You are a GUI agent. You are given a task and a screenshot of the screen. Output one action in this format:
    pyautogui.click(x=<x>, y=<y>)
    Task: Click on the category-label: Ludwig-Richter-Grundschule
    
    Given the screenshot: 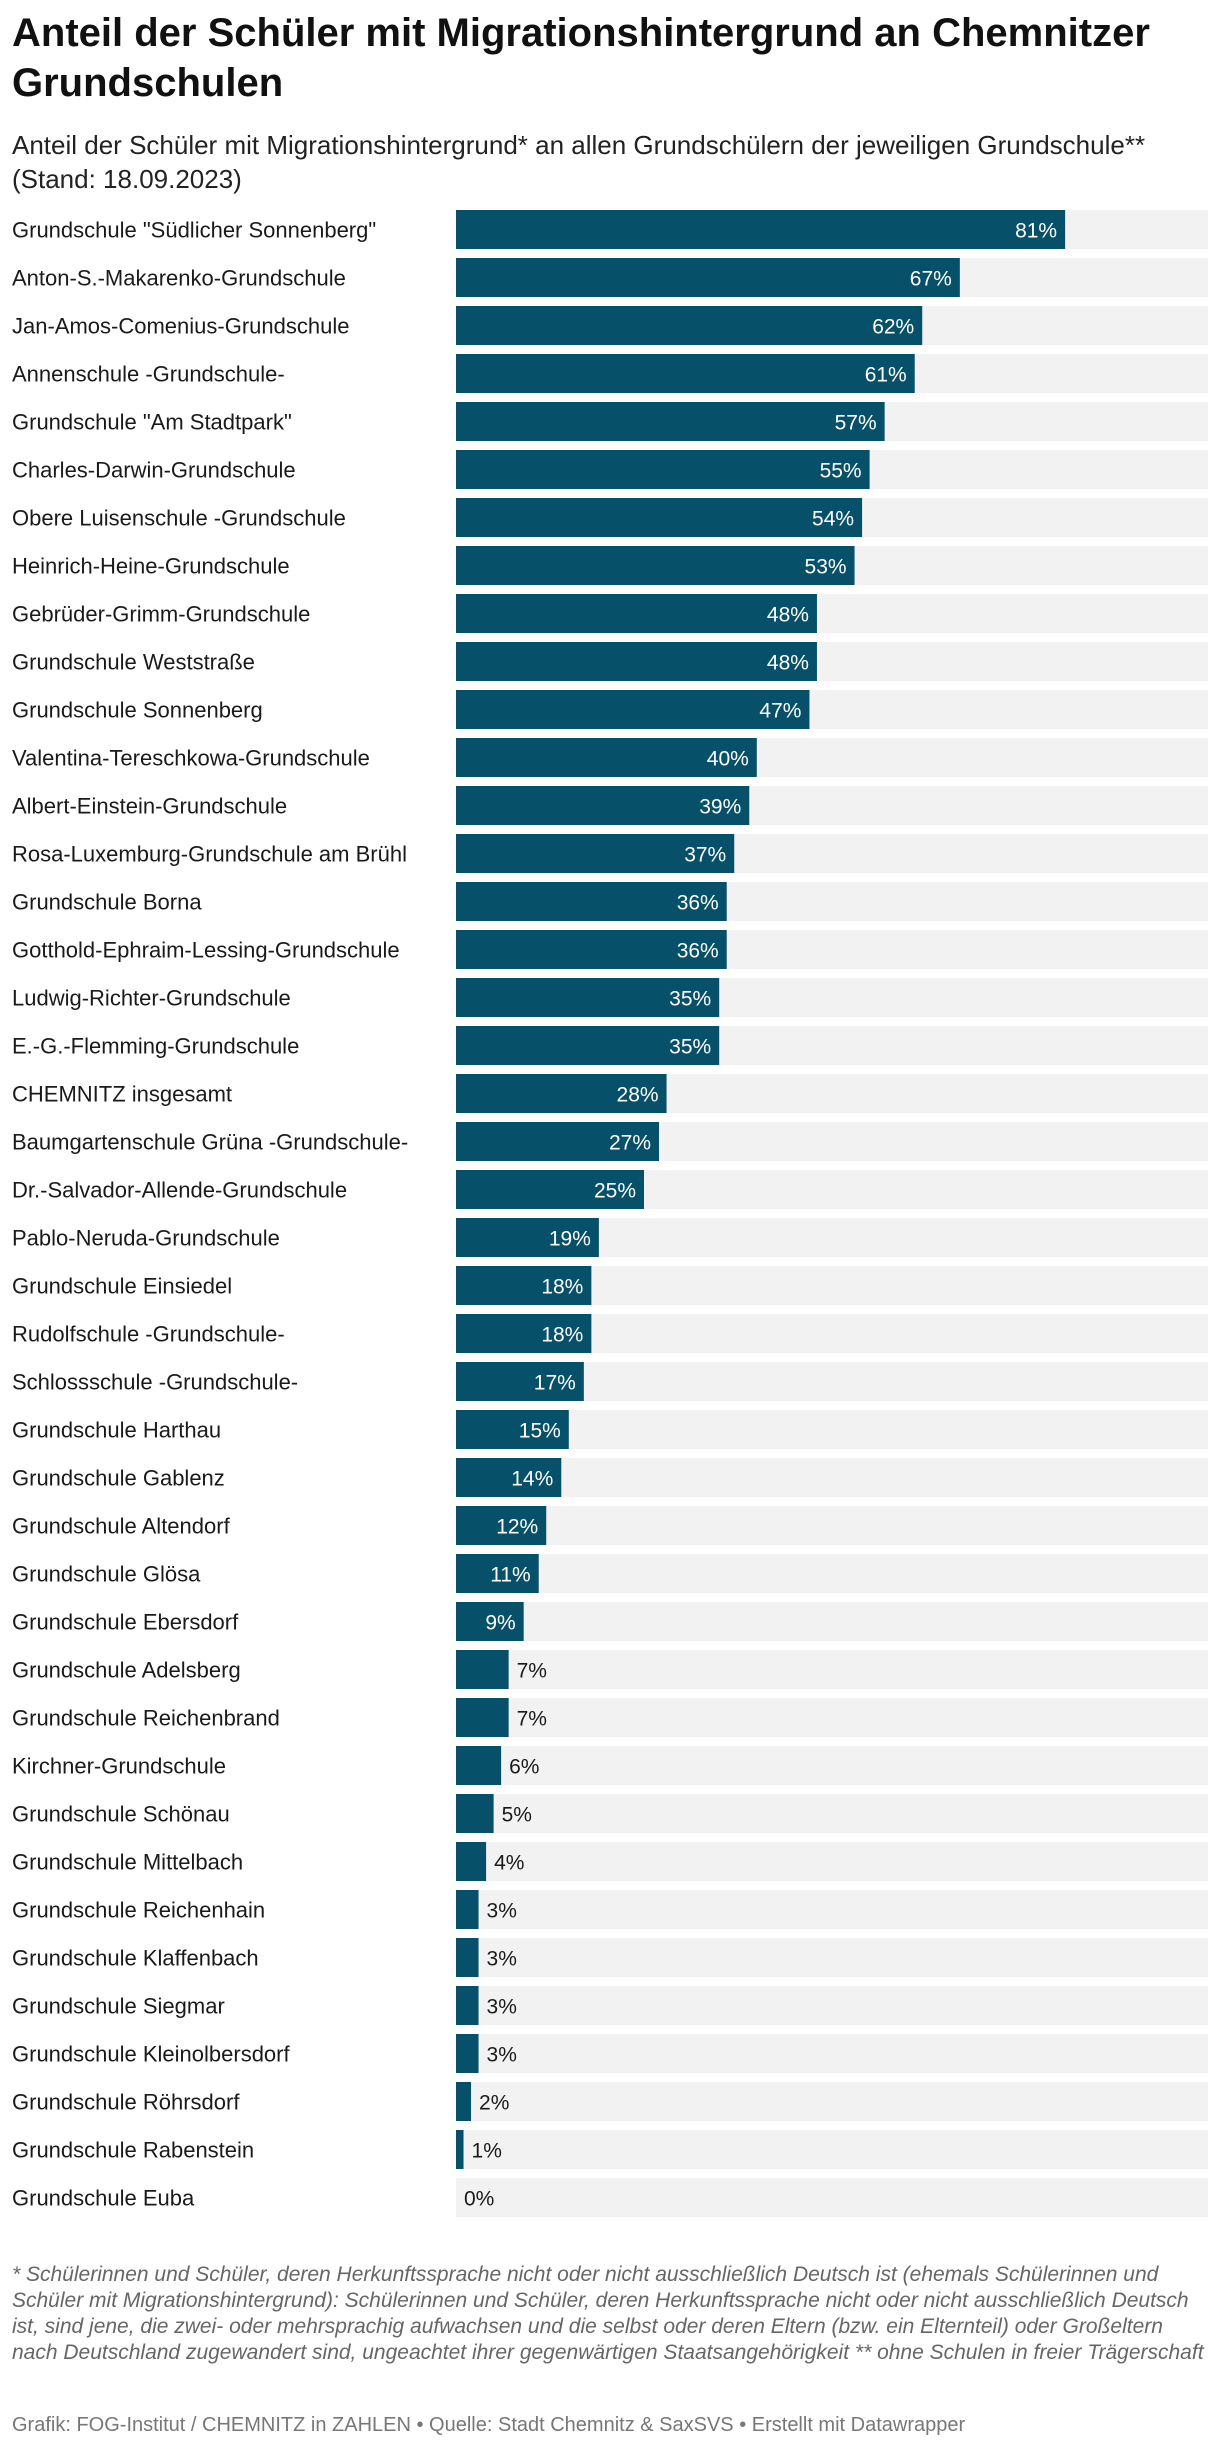 What is the action you would take?
    pyautogui.click(x=151, y=998)
    